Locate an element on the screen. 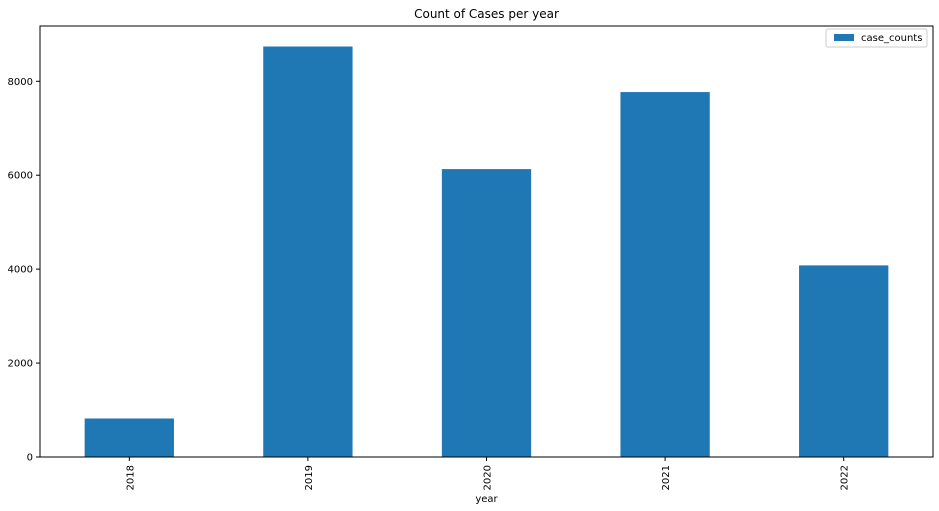 The width and height of the screenshot is (939, 511). y-tick-label: 4000 is located at coordinates (20, 270).